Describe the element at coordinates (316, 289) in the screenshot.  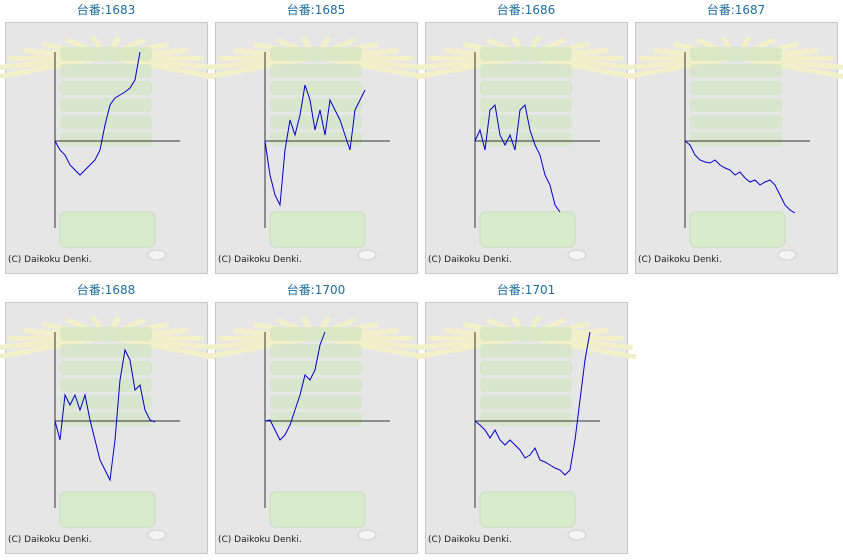
I see `chart-title: 台番:1700` at that location.